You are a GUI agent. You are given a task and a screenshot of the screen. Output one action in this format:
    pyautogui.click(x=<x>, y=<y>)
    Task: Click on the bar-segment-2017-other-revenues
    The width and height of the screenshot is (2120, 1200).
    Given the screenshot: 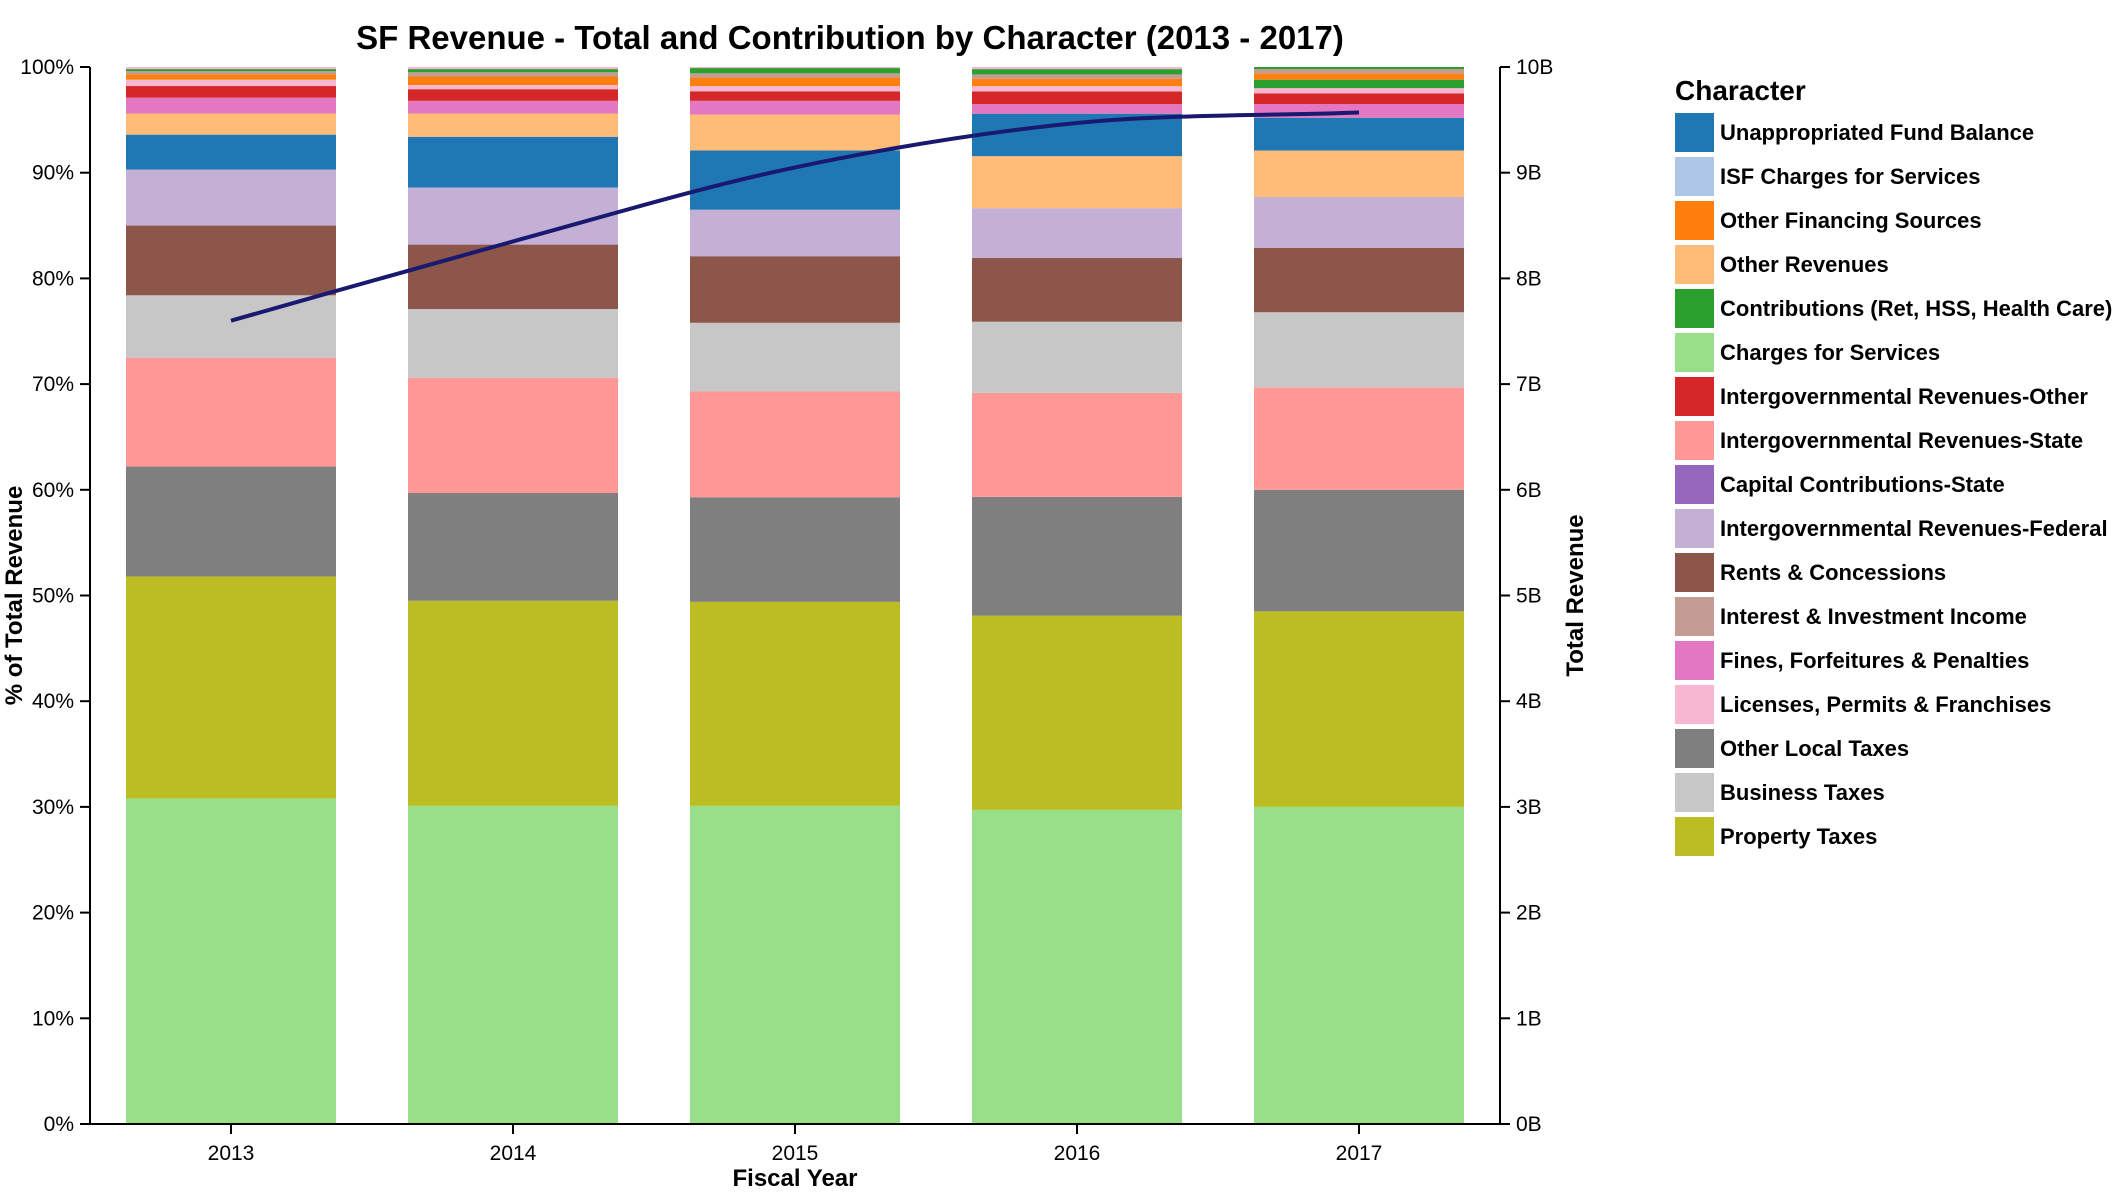 What is the action you would take?
    pyautogui.click(x=1359, y=174)
    